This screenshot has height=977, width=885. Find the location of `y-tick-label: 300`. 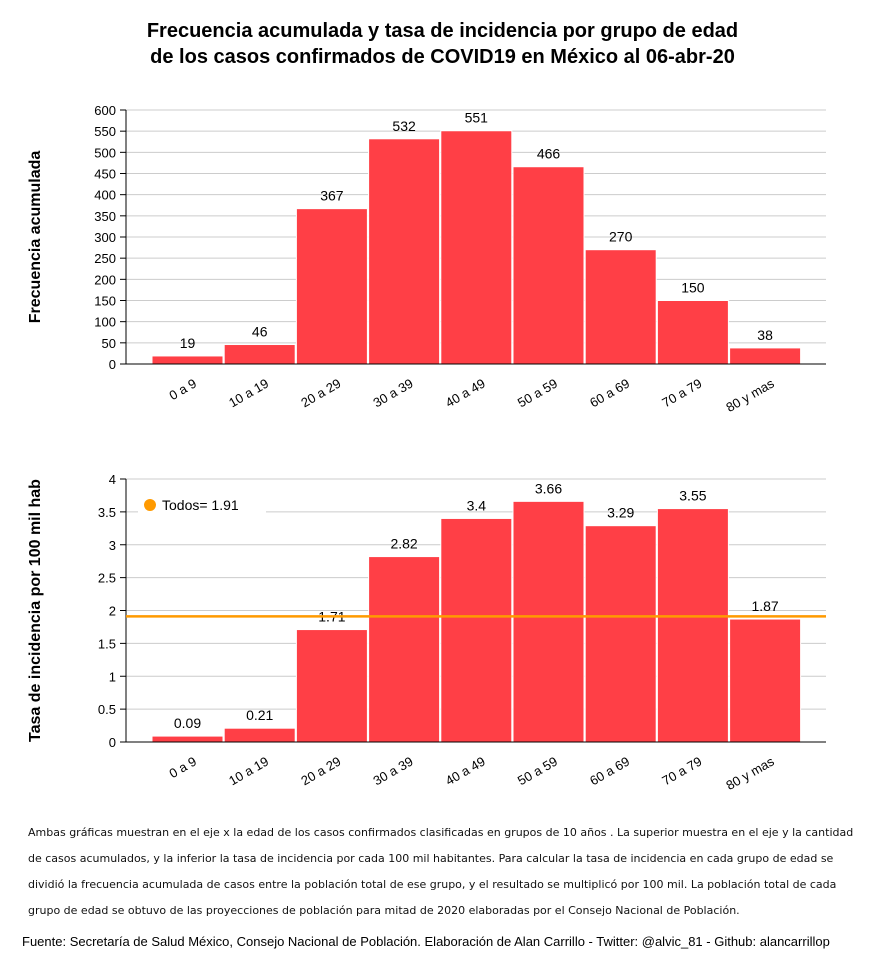

y-tick-label: 300 is located at coordinates (105, 237).